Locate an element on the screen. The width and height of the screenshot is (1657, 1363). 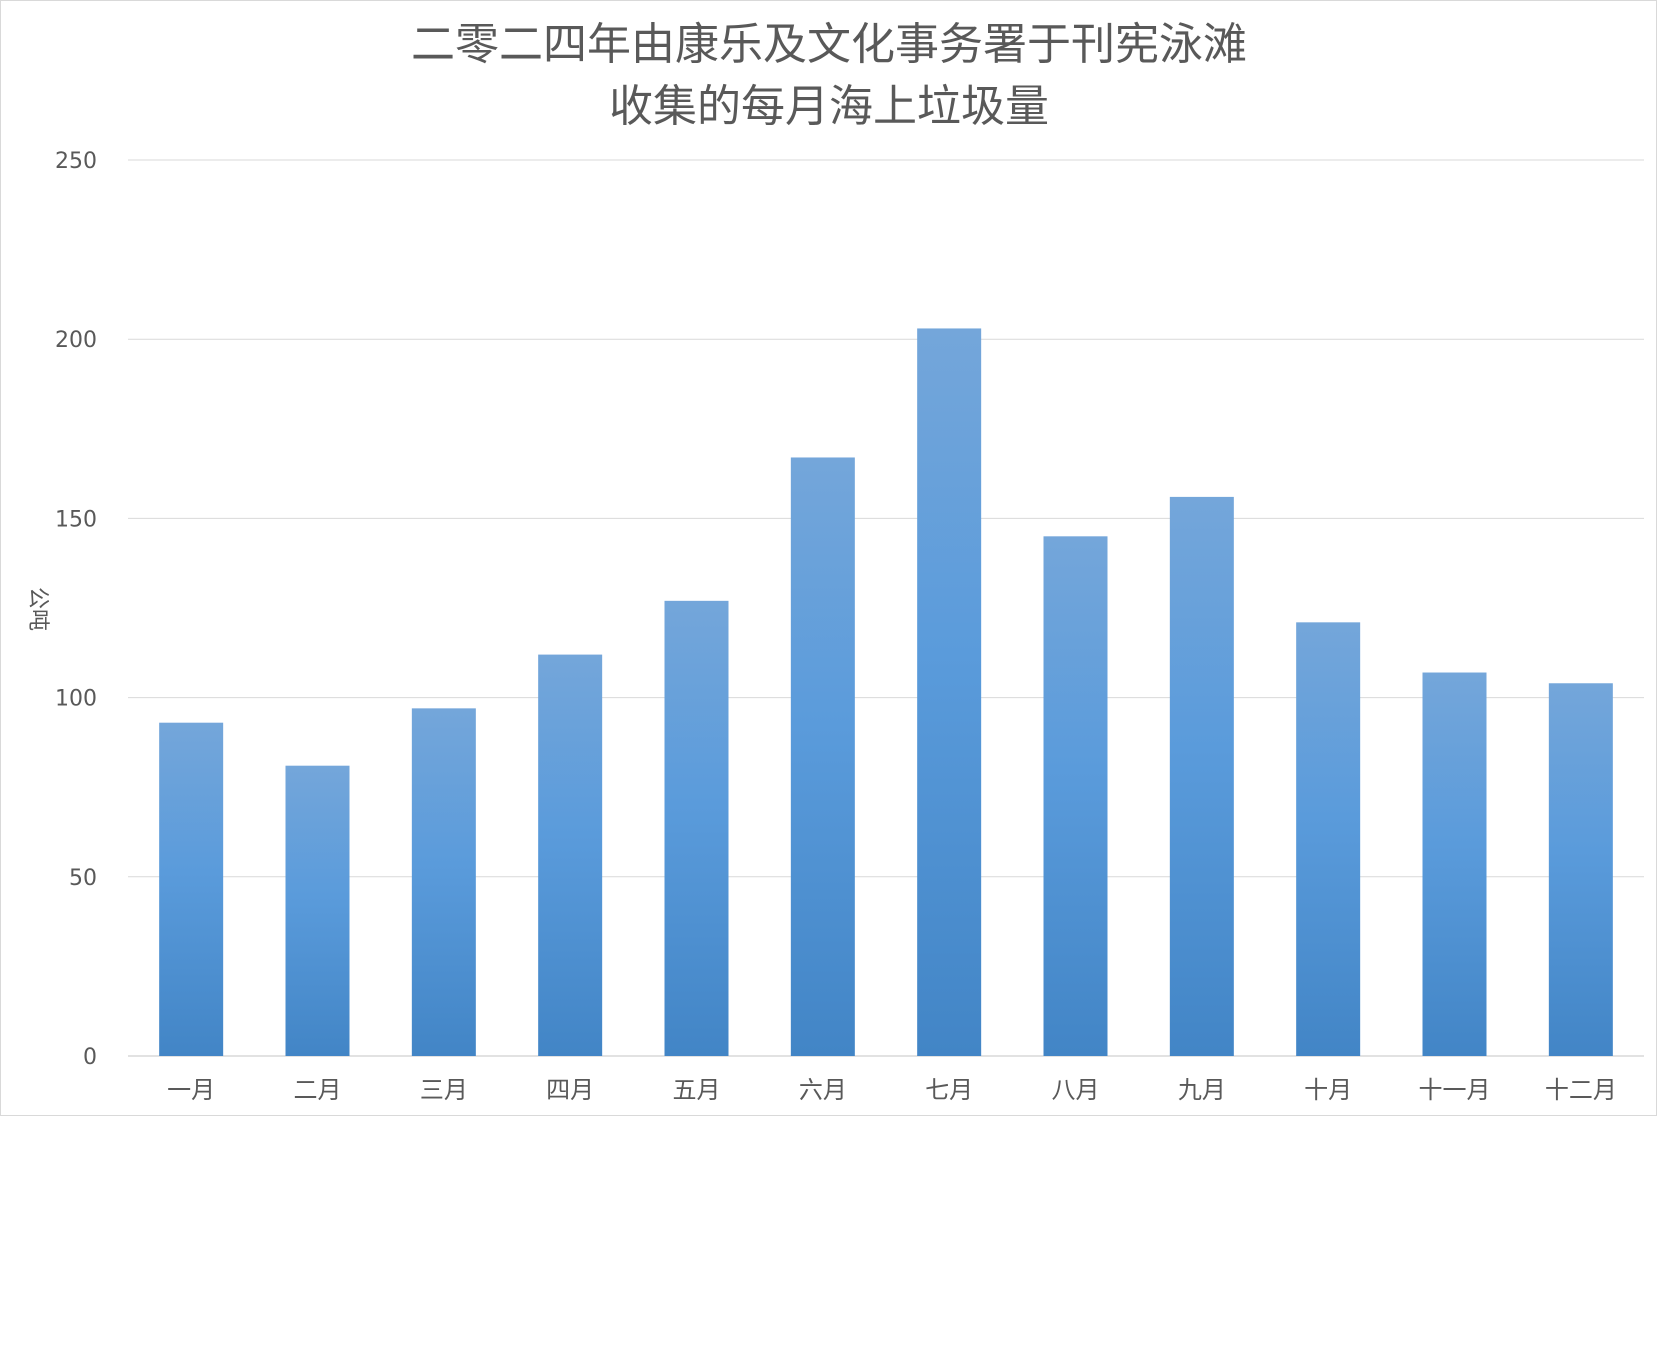
y-tick-label: 50 is located at coordinates (83, 878).